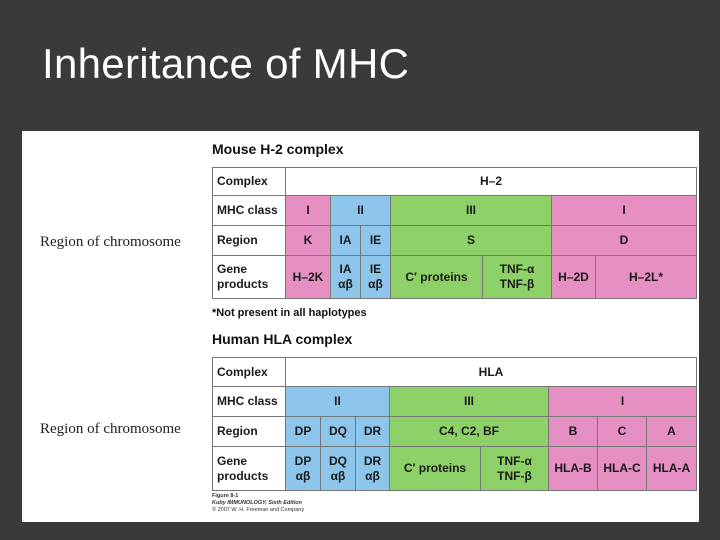 This screenshot has width=720, height=540. I want to click on region-cell: K, so click(308, 240).